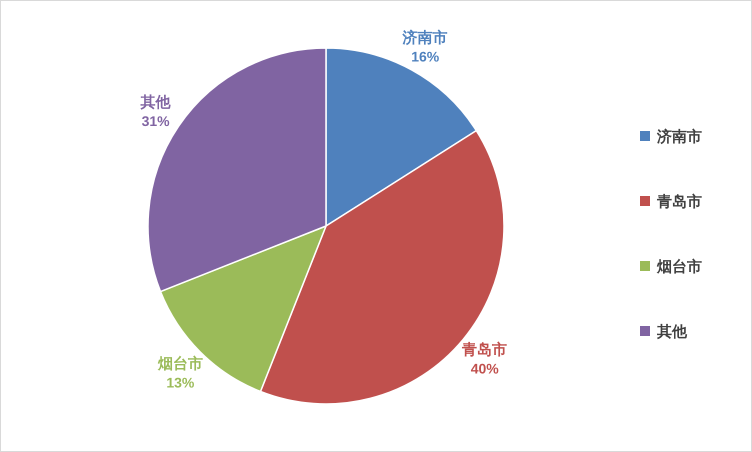  I want to click on slice-label: 青岛市, so click(484, 349).